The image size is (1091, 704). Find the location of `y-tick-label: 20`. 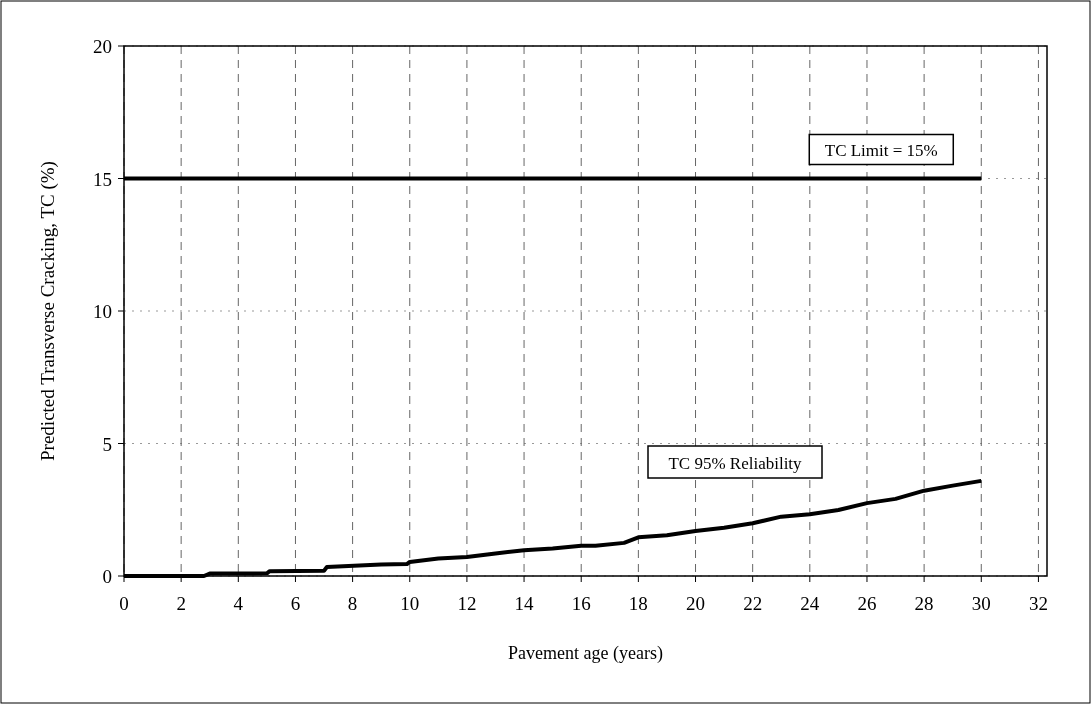

y-tick-label: 20 is located at coordinates (102, 46).